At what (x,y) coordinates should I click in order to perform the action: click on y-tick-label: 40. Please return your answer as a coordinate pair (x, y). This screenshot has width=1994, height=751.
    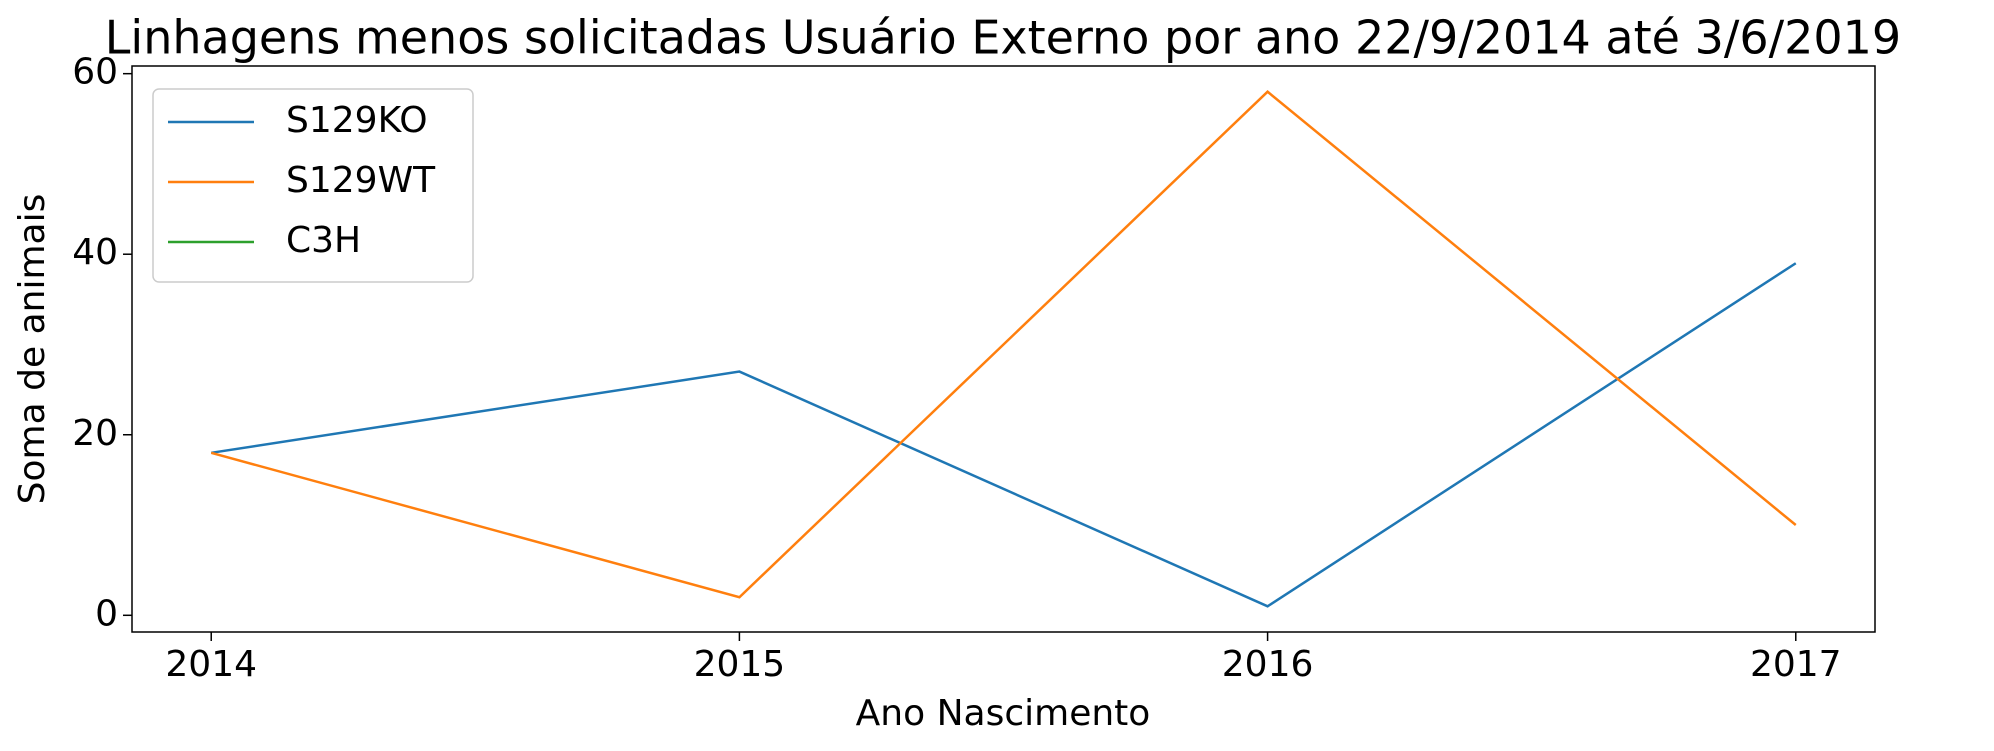
    Looking at the image, I should click on (95, 252).